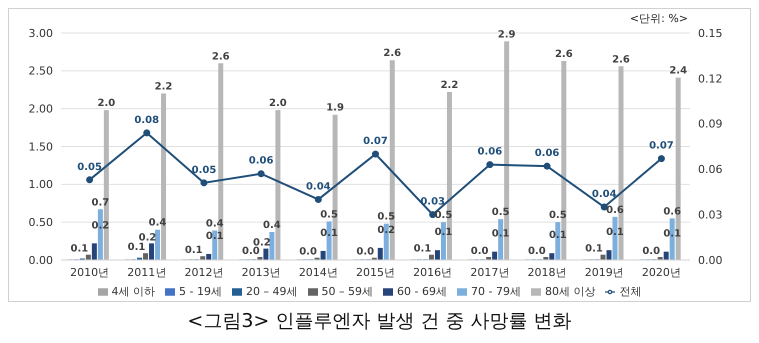 Image resolution: width=759 pixels, height=343 pixels. I want to click on y-tick-label: 1.00, so click(40, 185).